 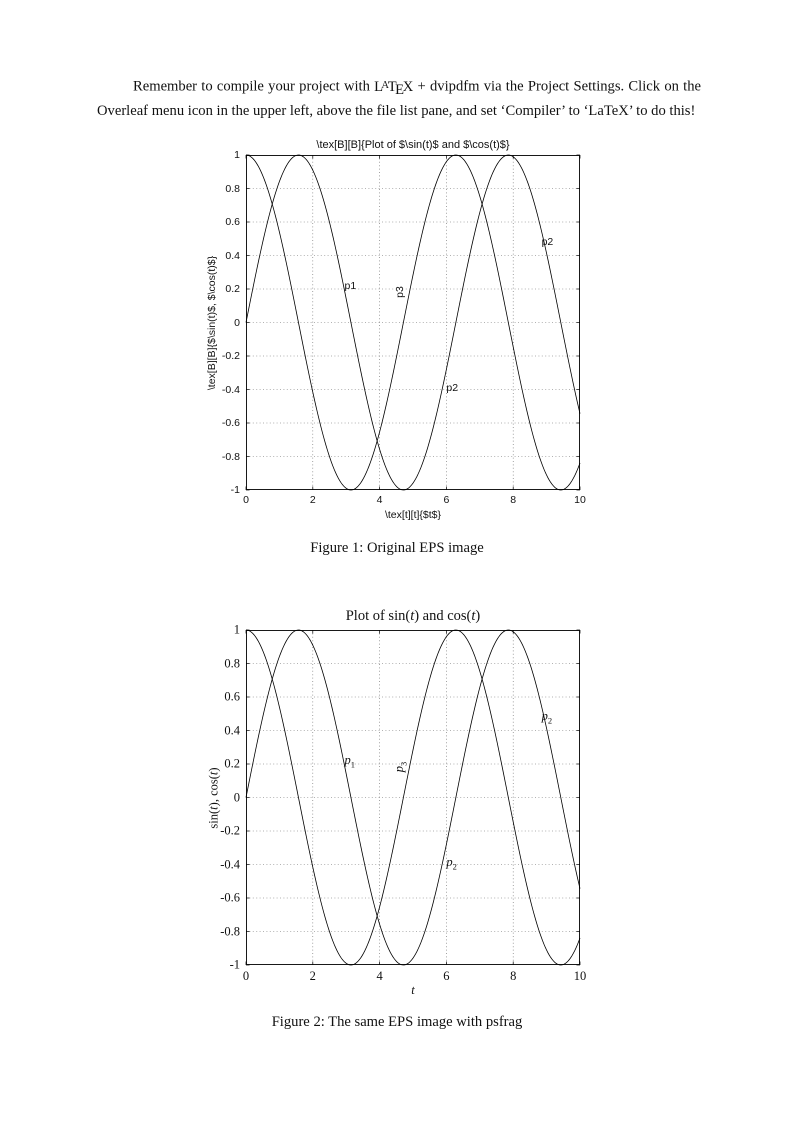 What do you see at coordinates (413, 616) in the screenshot?
I see `figure-2-title: Plot of sin(t) and cos(t)` at bounding box center [413, 616].